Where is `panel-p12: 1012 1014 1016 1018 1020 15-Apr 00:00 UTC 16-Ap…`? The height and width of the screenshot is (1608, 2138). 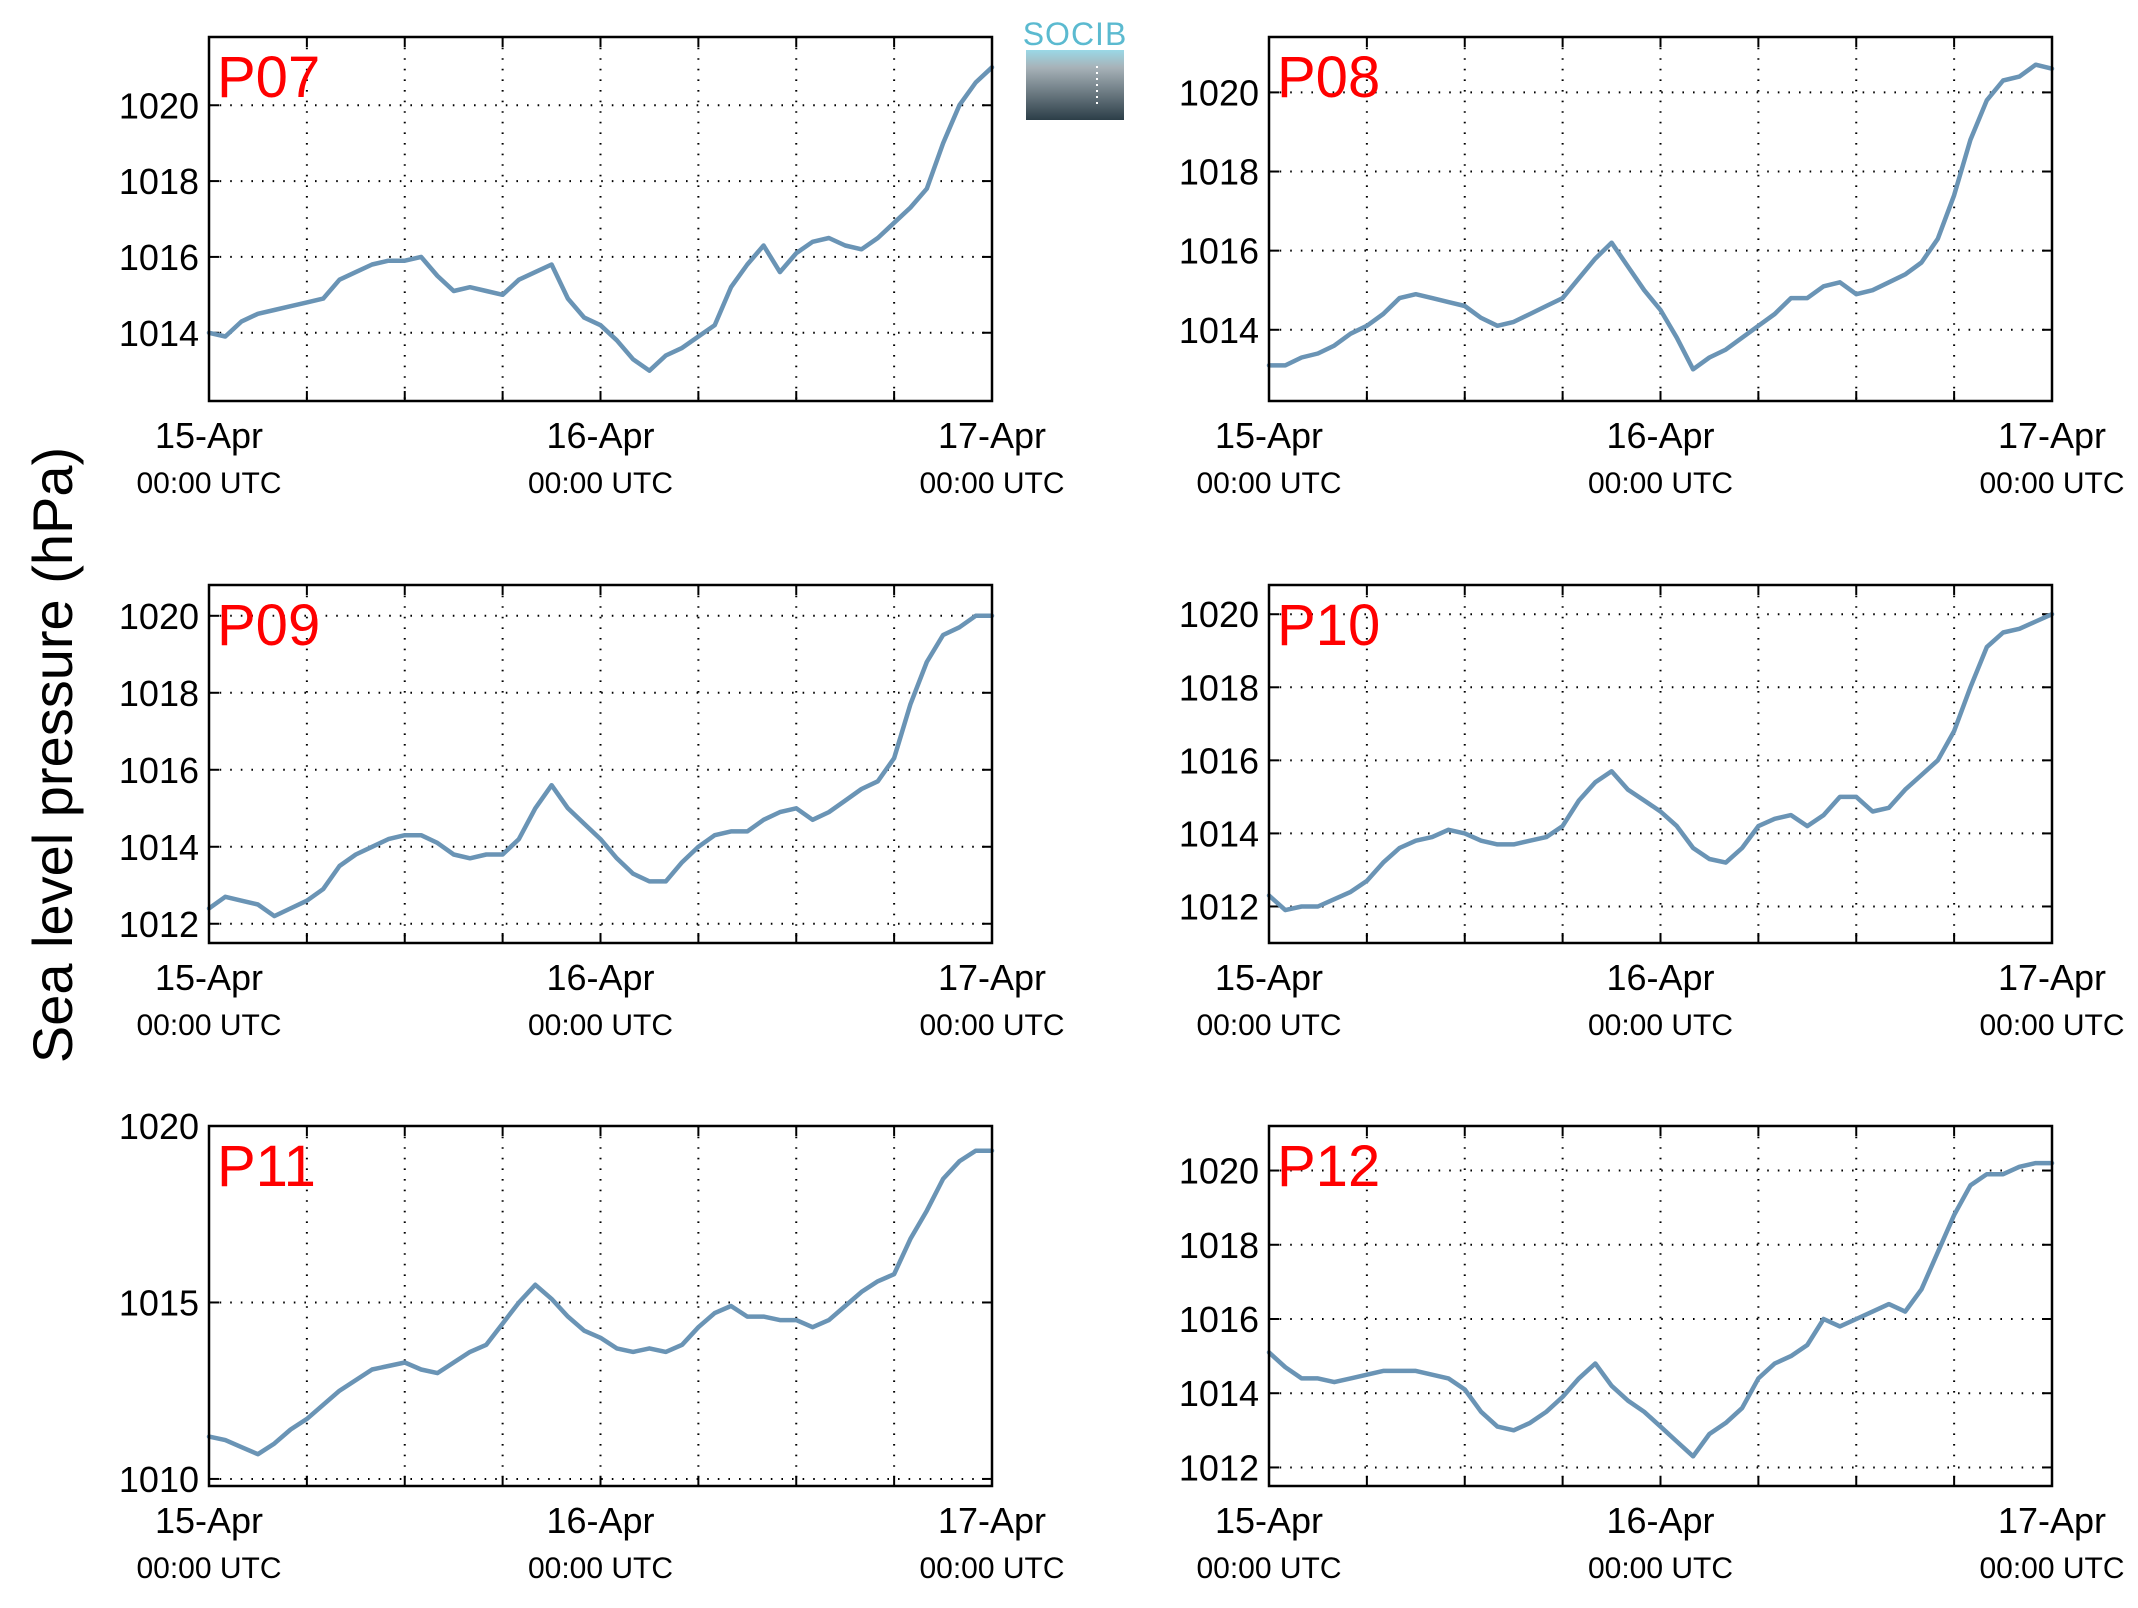 panel-p12: 1012 1014 1016 1018 1020 15-Apr 00:00 UTC 16-Ap… is located at coordinates (1652, 1354).